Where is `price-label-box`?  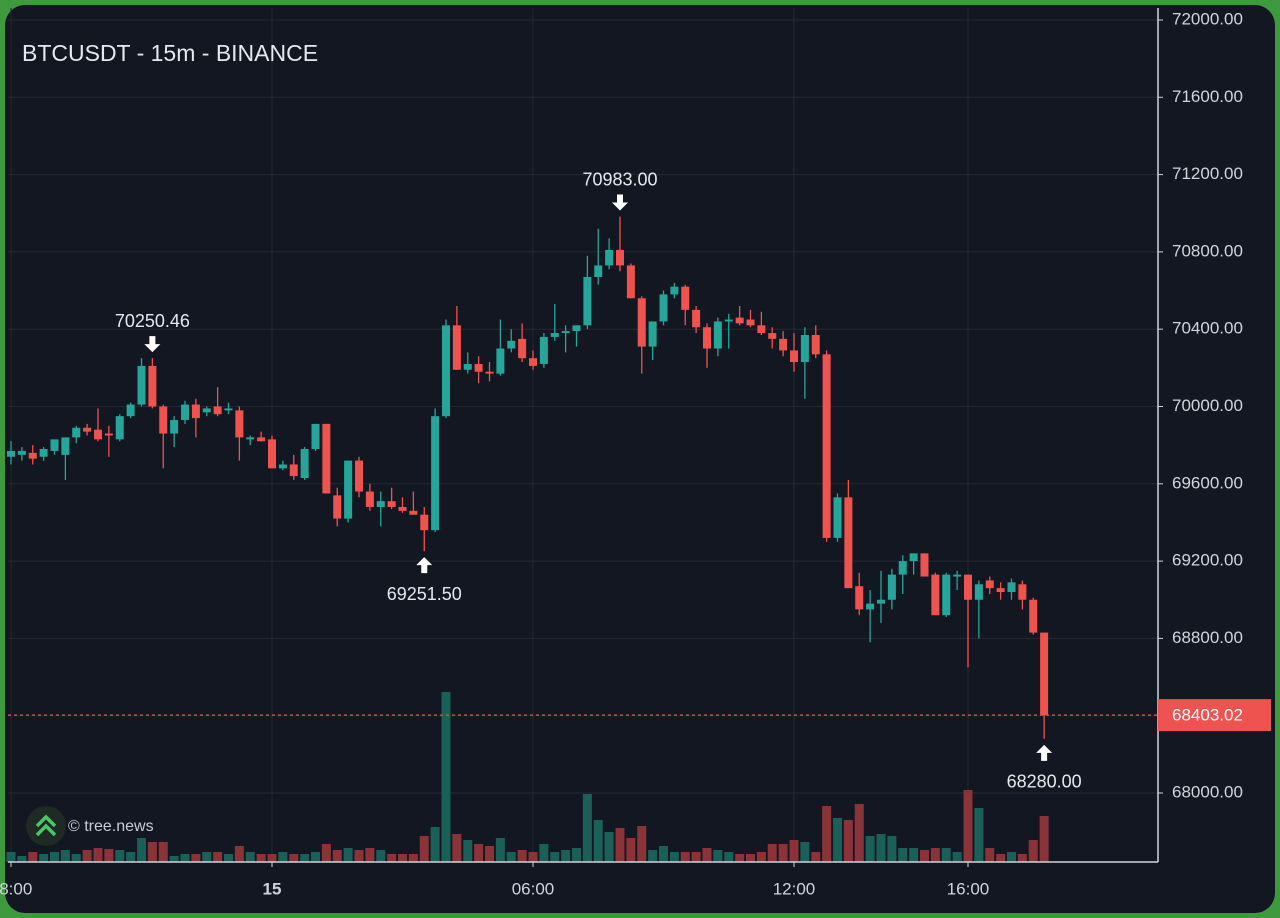
price-label-box is located at coordinates (1214, 715).